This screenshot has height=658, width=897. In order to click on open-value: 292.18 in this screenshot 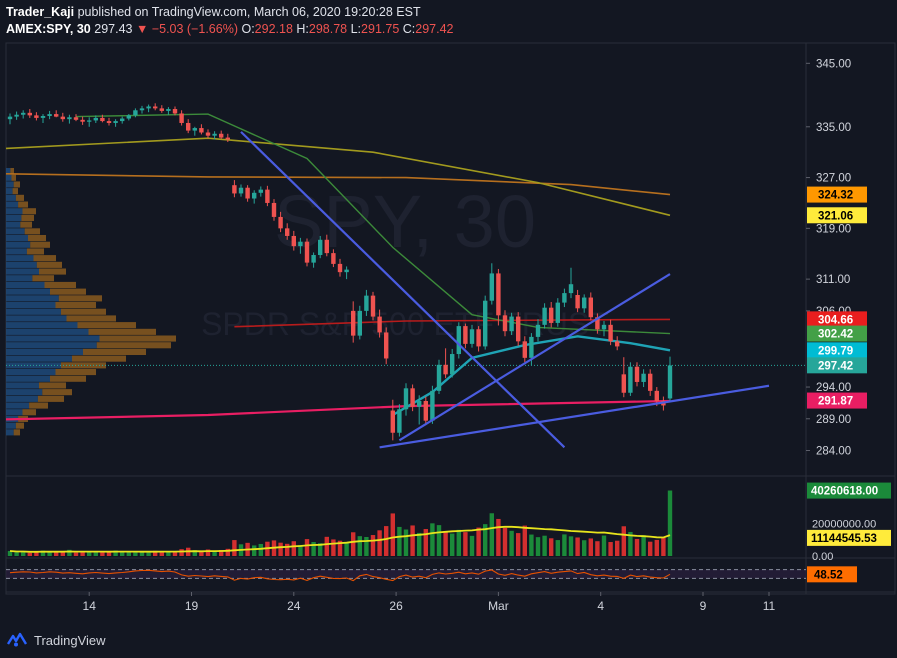, I will do `click(273, 29)`.